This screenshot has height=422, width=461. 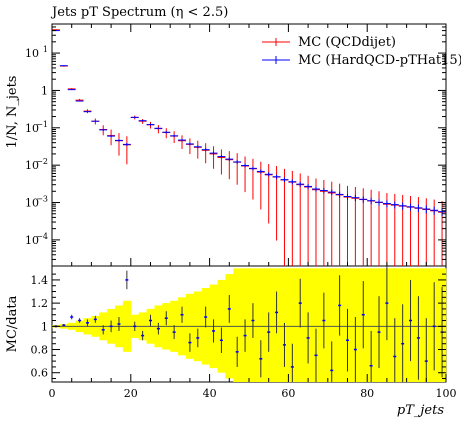 I want to click on xtick-label: 60, so click(x=288, y=393).